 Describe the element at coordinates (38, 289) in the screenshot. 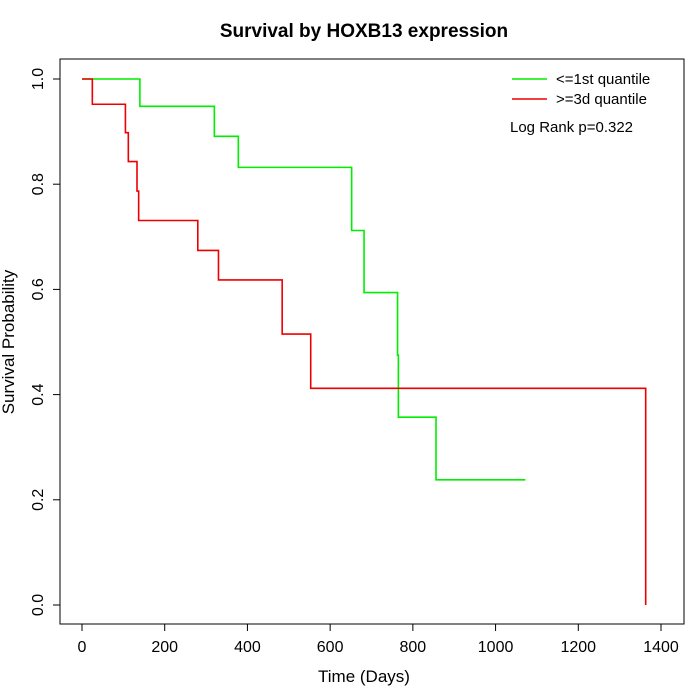

I see `y-tick-label: 0.6` at that location.